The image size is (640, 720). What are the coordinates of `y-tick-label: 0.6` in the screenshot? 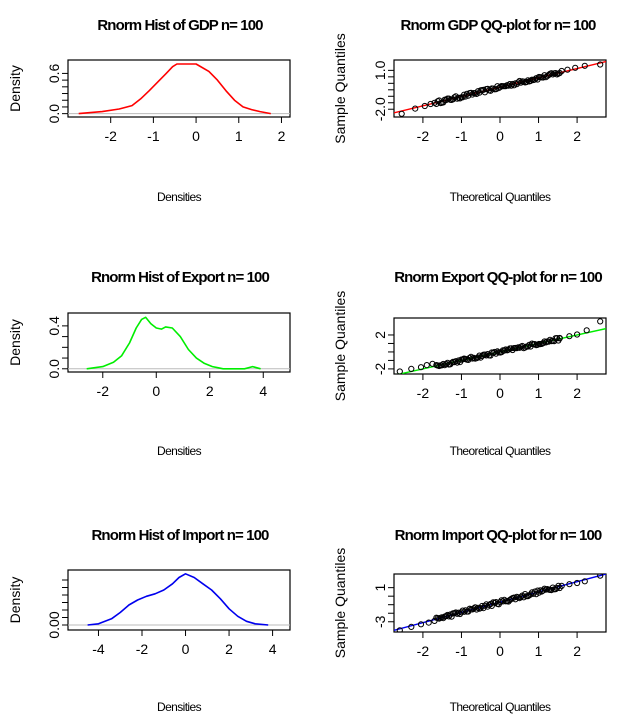 It's located at (54, 73).